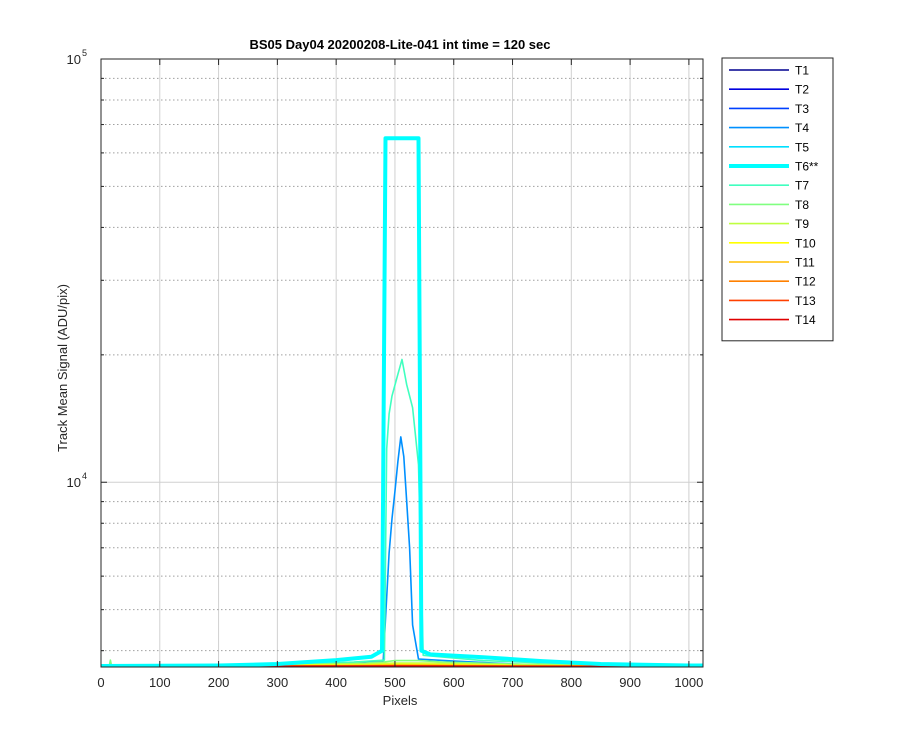 The width and height of the screenshot is (900, 755). What do you see at coordinates (513, 682) in the screenshot?
I see `x-tick-label: 700` at bounding box center [513, 682].